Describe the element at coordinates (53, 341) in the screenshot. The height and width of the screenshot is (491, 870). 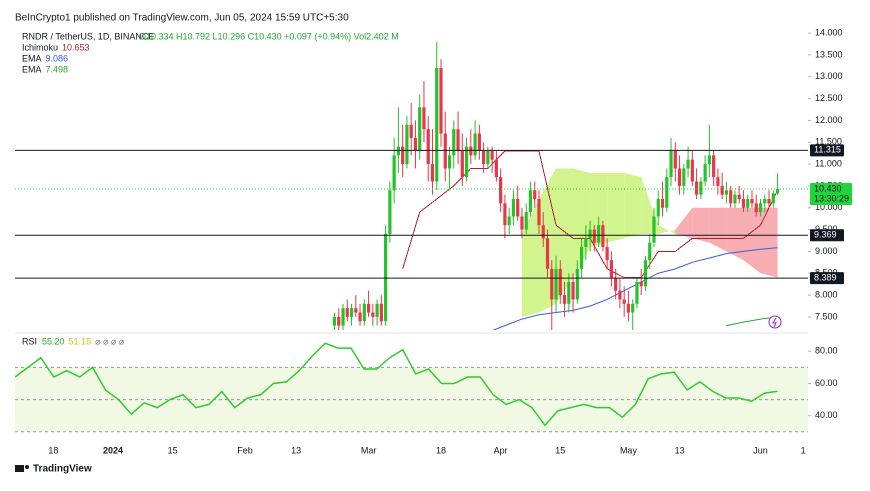
I see `rsi-value: 55.20` at that location.